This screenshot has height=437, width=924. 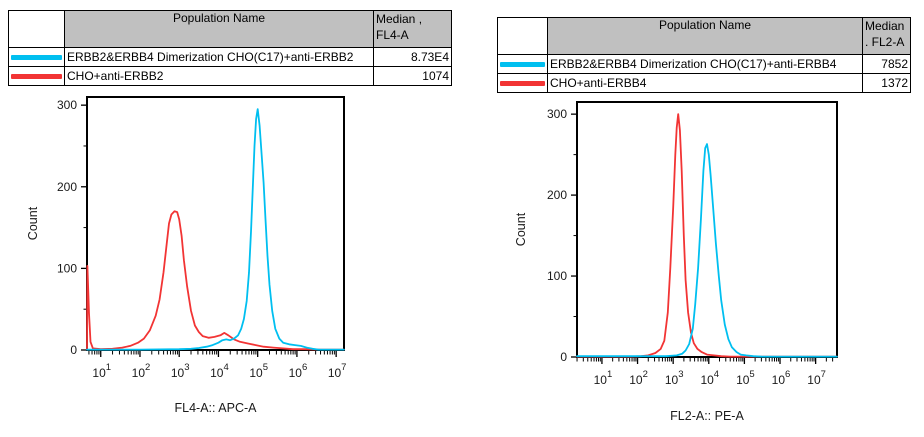 I want to click on median-header-line2: . FL2-A, so click(x=885, y=42).